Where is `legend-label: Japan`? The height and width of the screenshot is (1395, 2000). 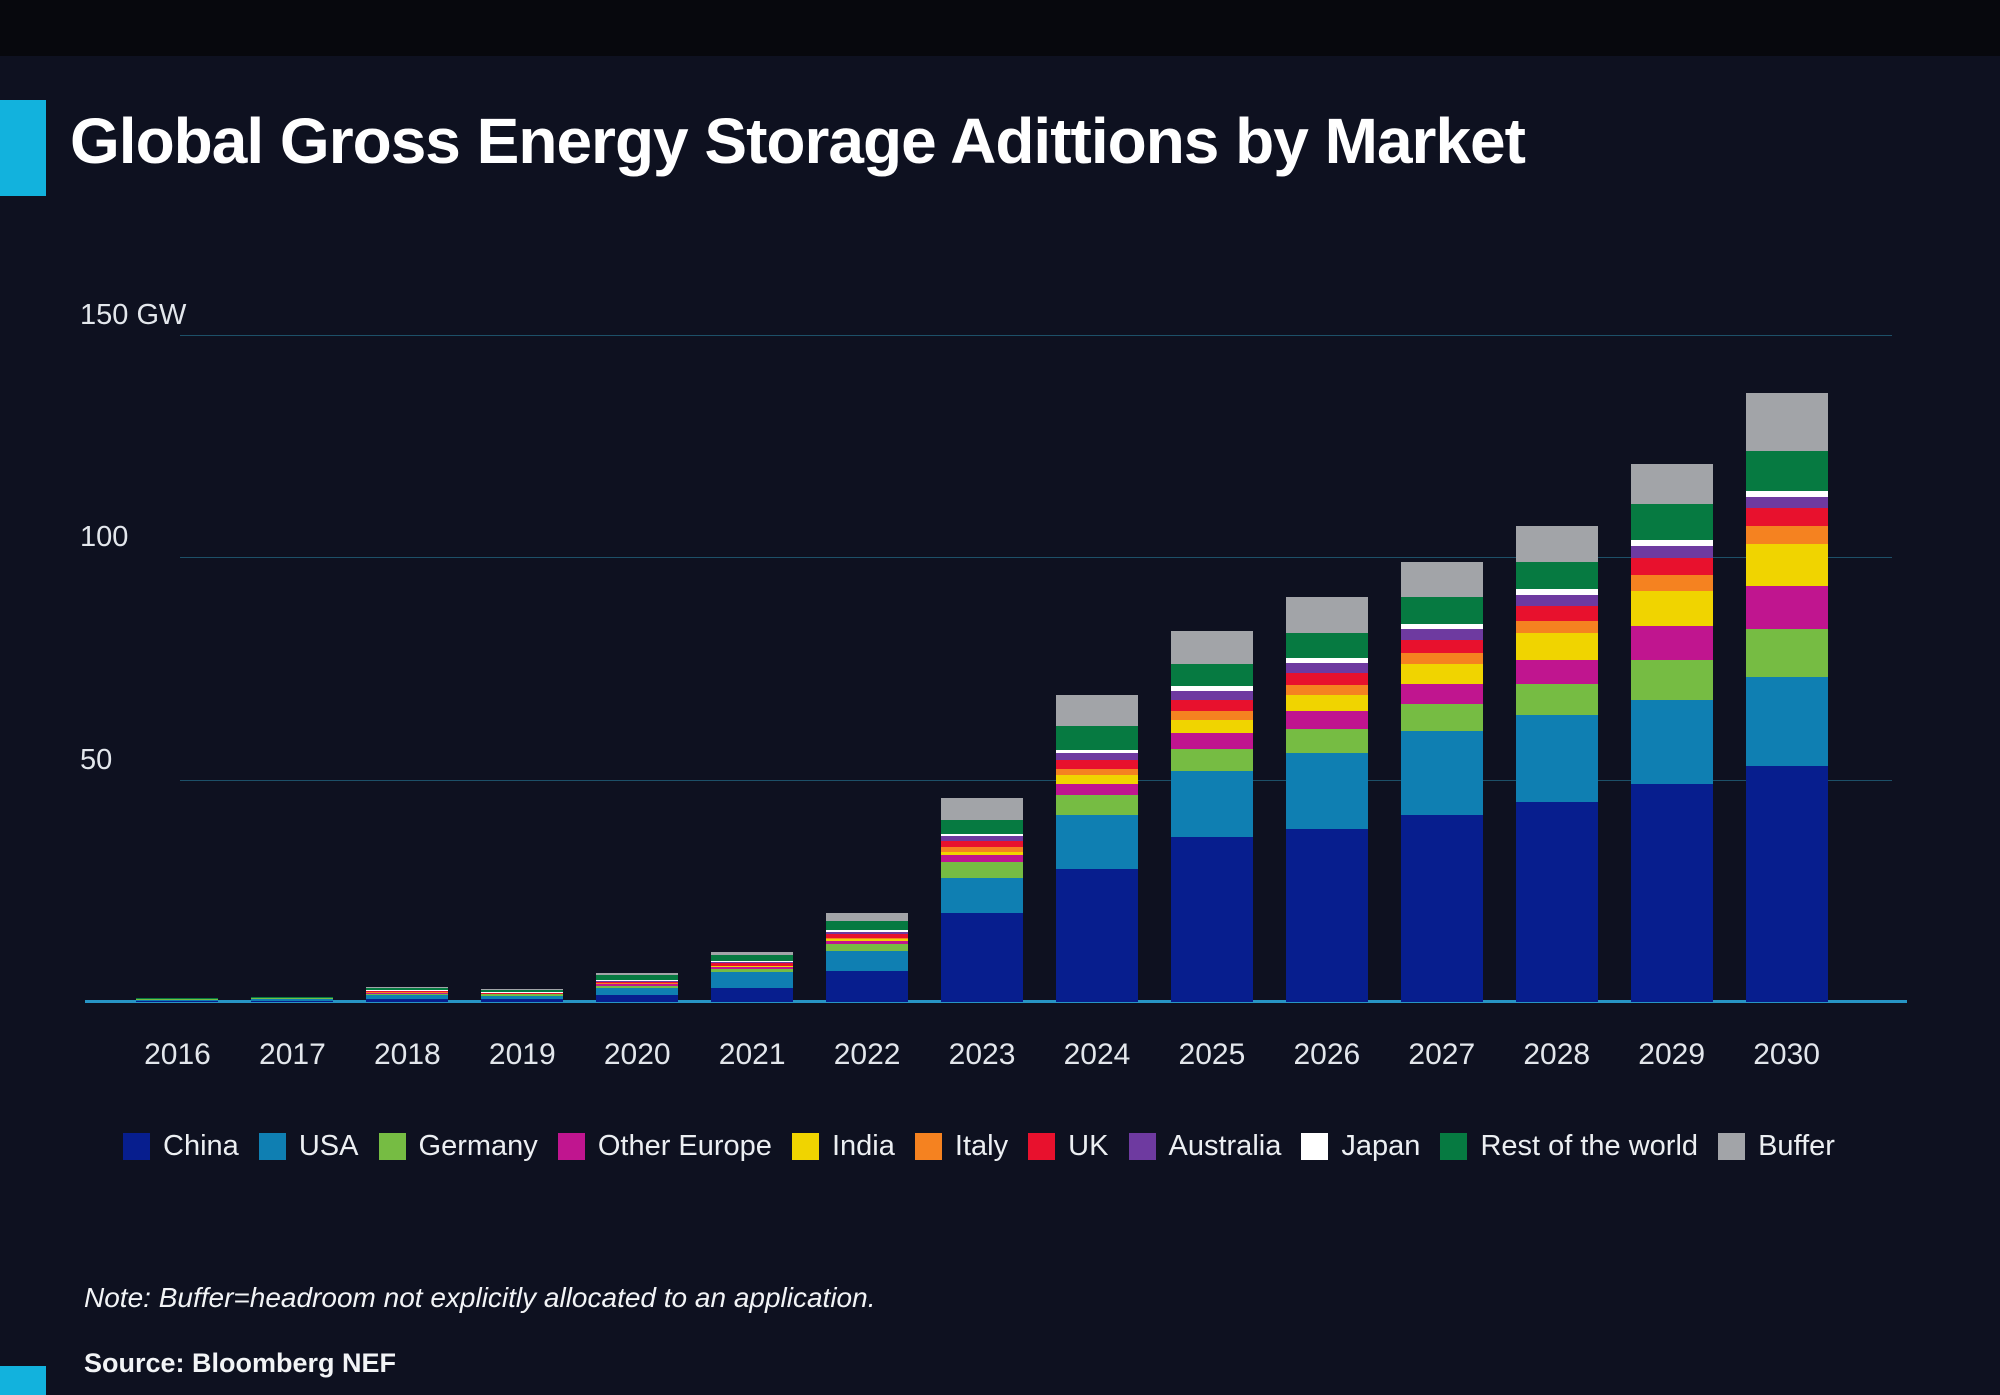 legend-label: Japan is located at coordinates (1381, 1146).